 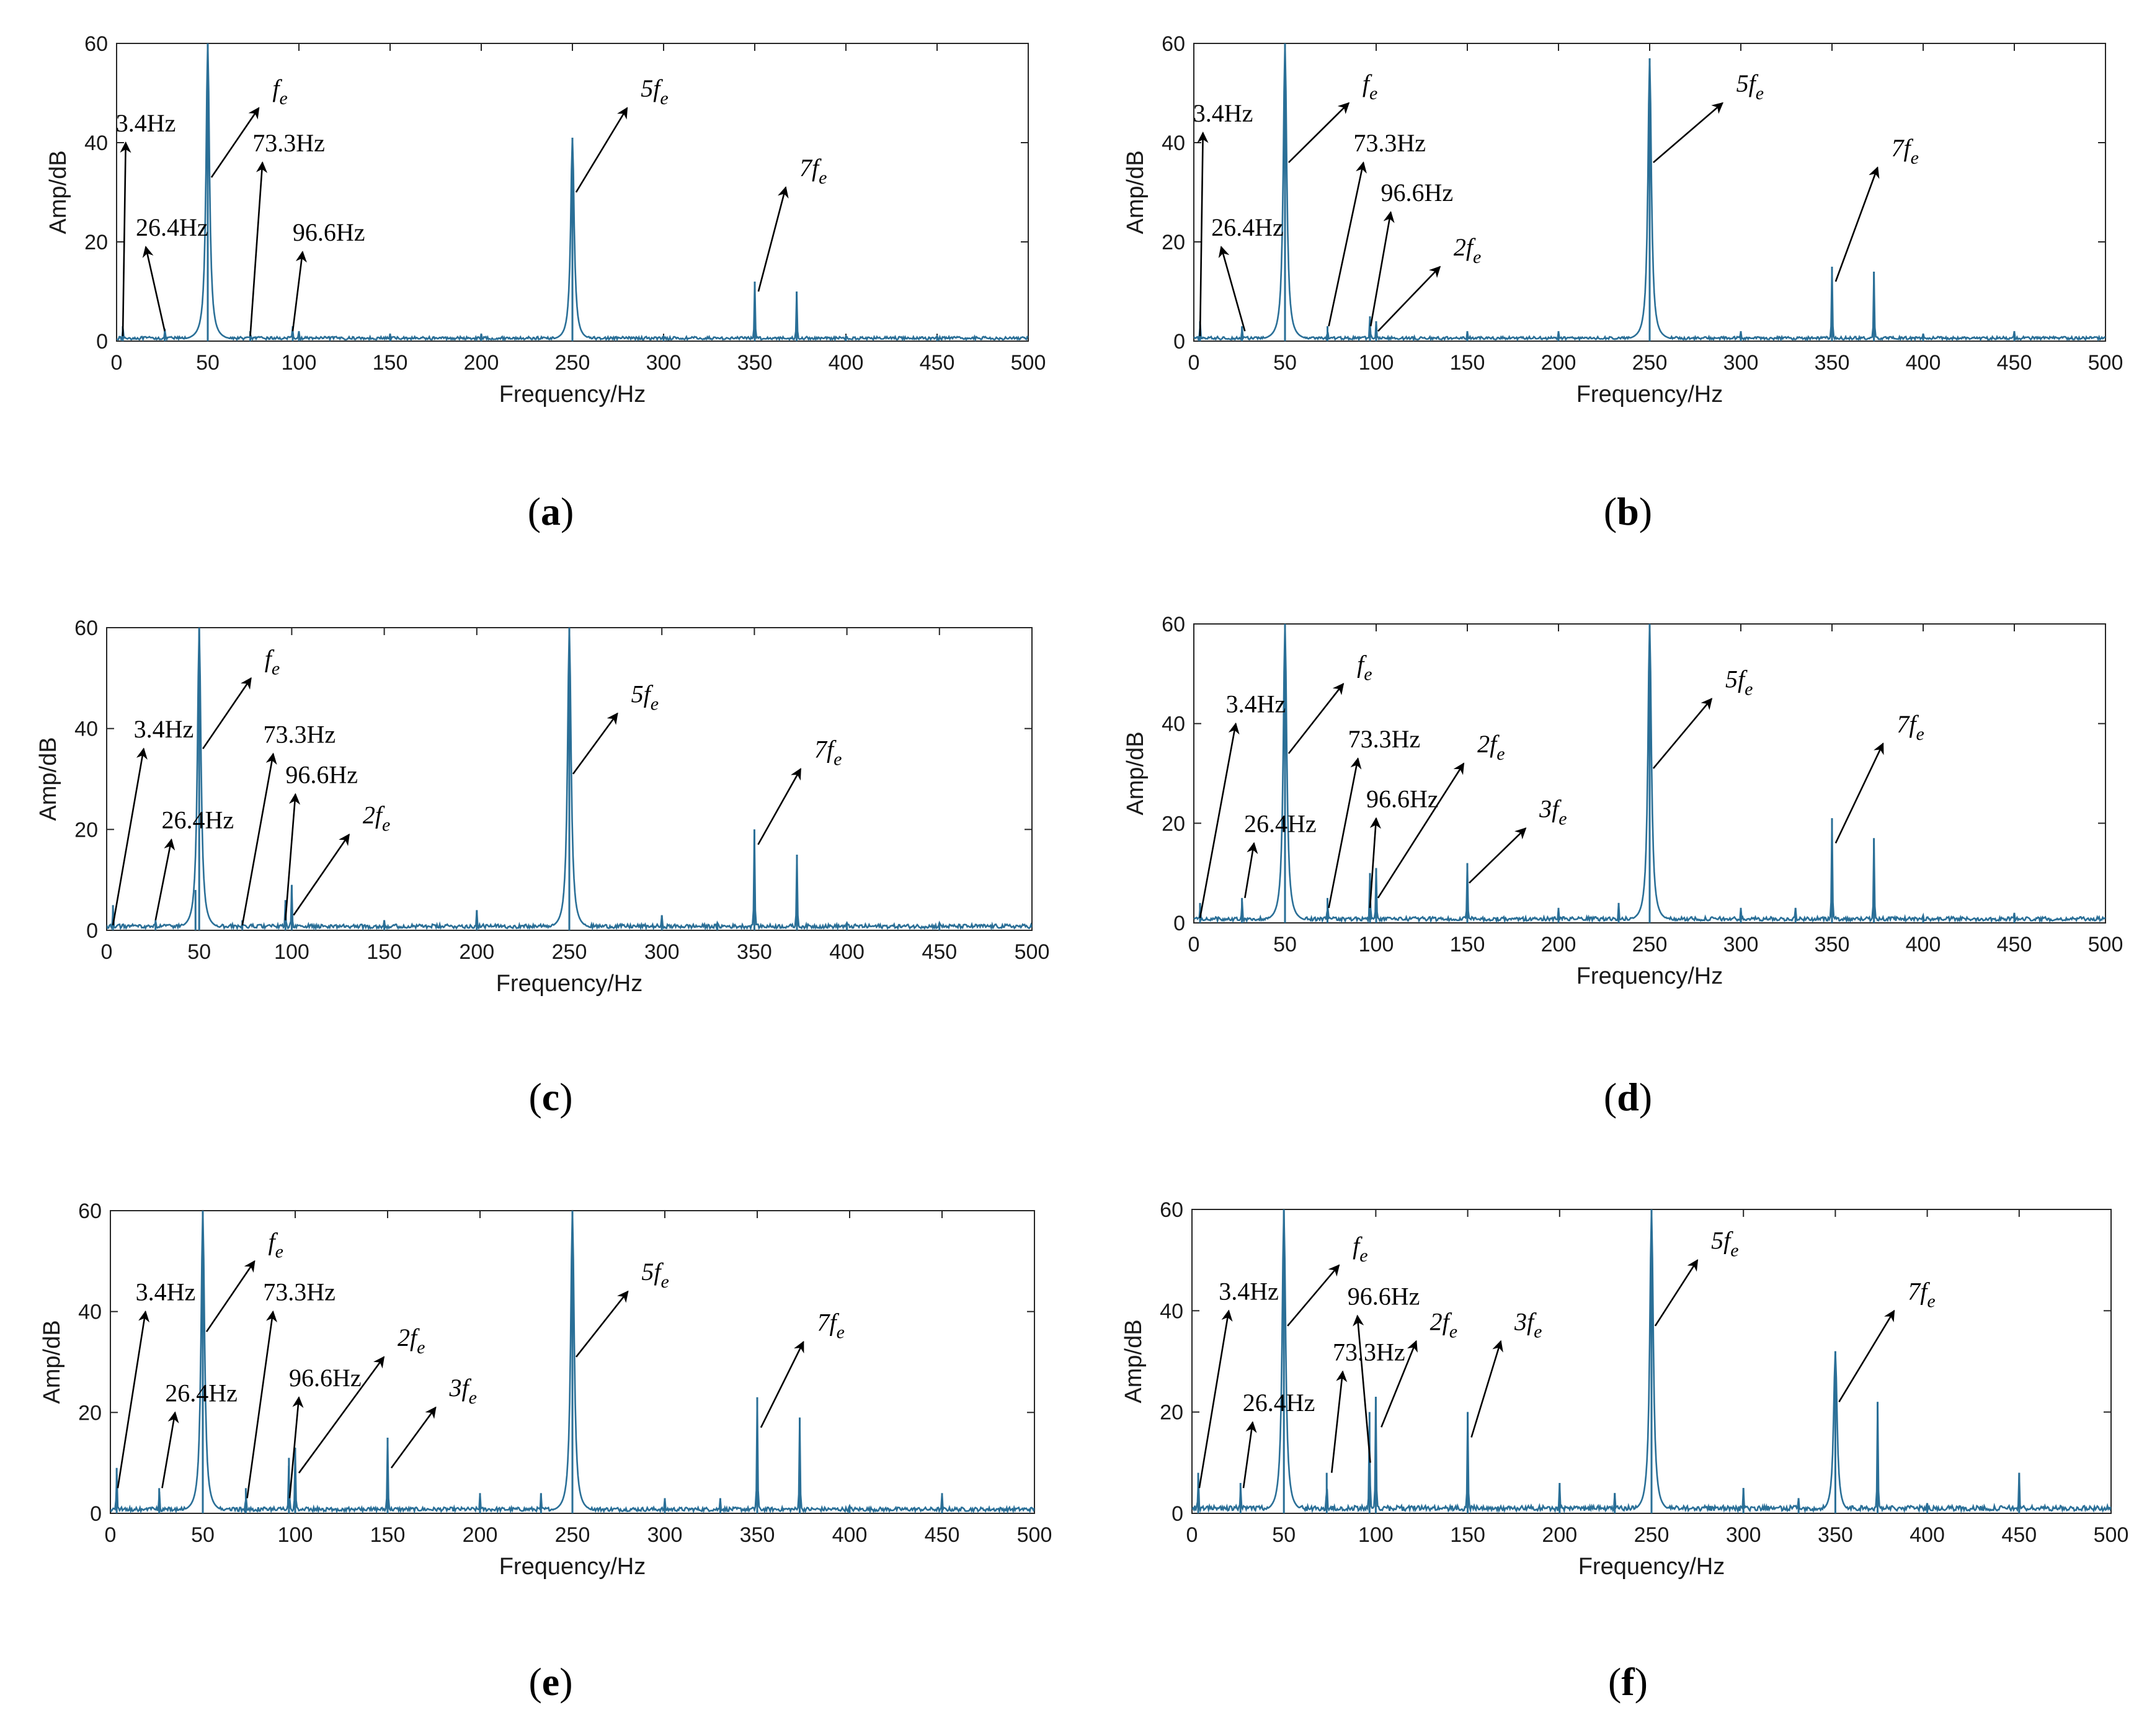 What do you see at coordinates (1628, 511) in the screenshot?
I see `panel-caption: (b)` at bounding box center [1628, 511].